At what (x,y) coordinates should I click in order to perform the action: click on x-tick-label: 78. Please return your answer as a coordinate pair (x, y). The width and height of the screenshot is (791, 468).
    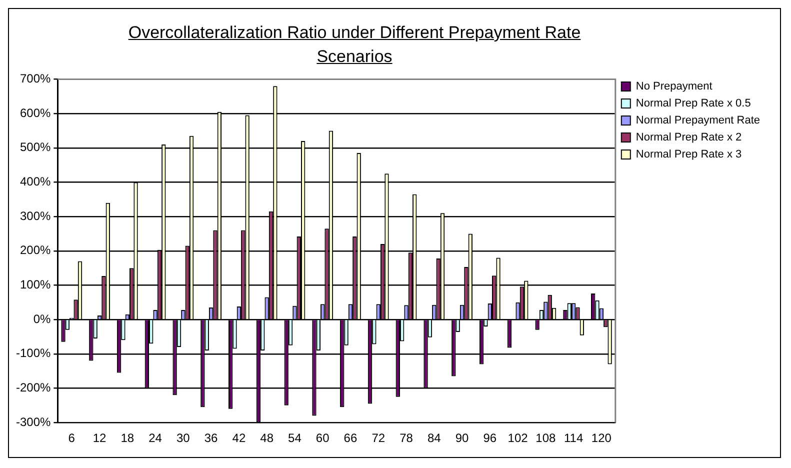
    Looking at the image, I should click on (407, 438).